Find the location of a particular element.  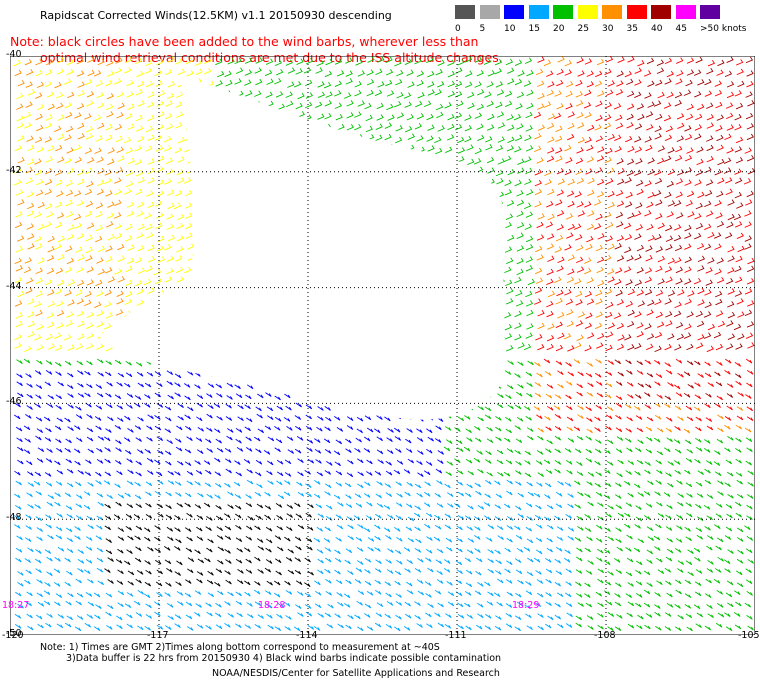

wind-speed-legend: 0 5 10 15 20 25 30 35 40 45 >50 knots is located at coordinates (607, 21).